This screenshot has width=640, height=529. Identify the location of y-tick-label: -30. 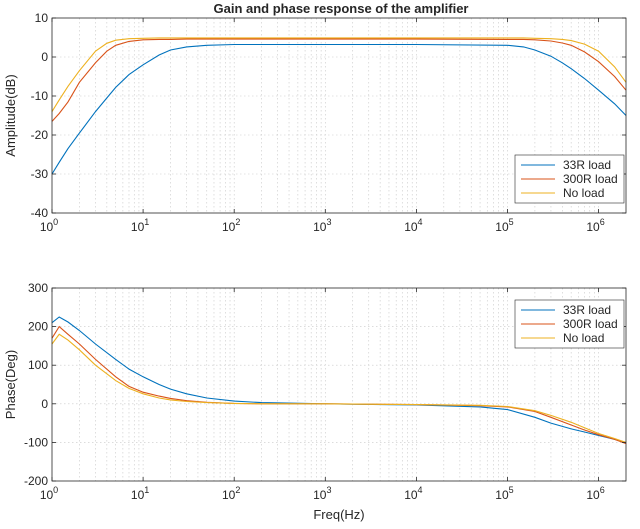
(40, 174).